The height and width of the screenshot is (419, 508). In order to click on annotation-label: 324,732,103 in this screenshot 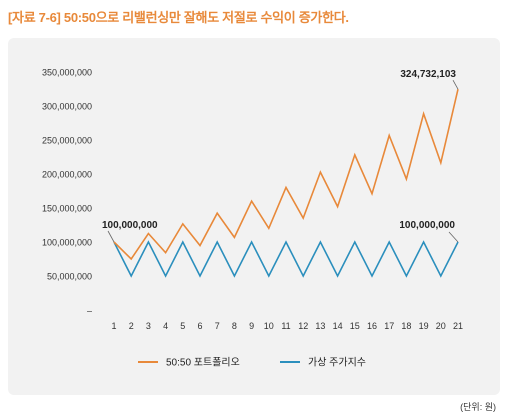, I will do `click(428, 74)`.